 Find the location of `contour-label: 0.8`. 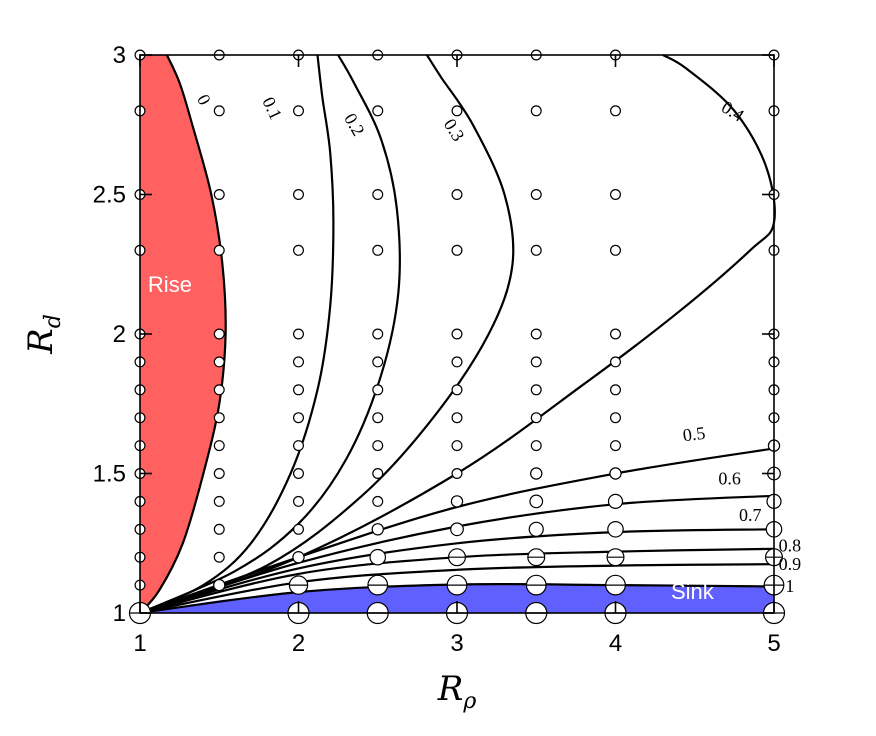

contour-label: 0.8 is located at coordinates (790, 546).